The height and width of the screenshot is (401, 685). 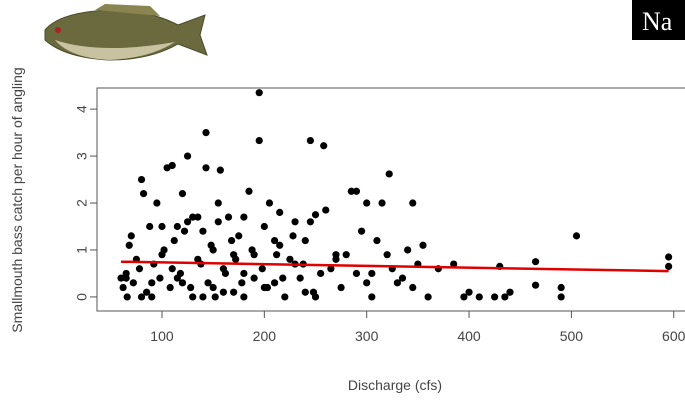 What do you see at coordinates (395, 266) in the screenshot?
I see `trend-line` at bounding box center [395, 266].